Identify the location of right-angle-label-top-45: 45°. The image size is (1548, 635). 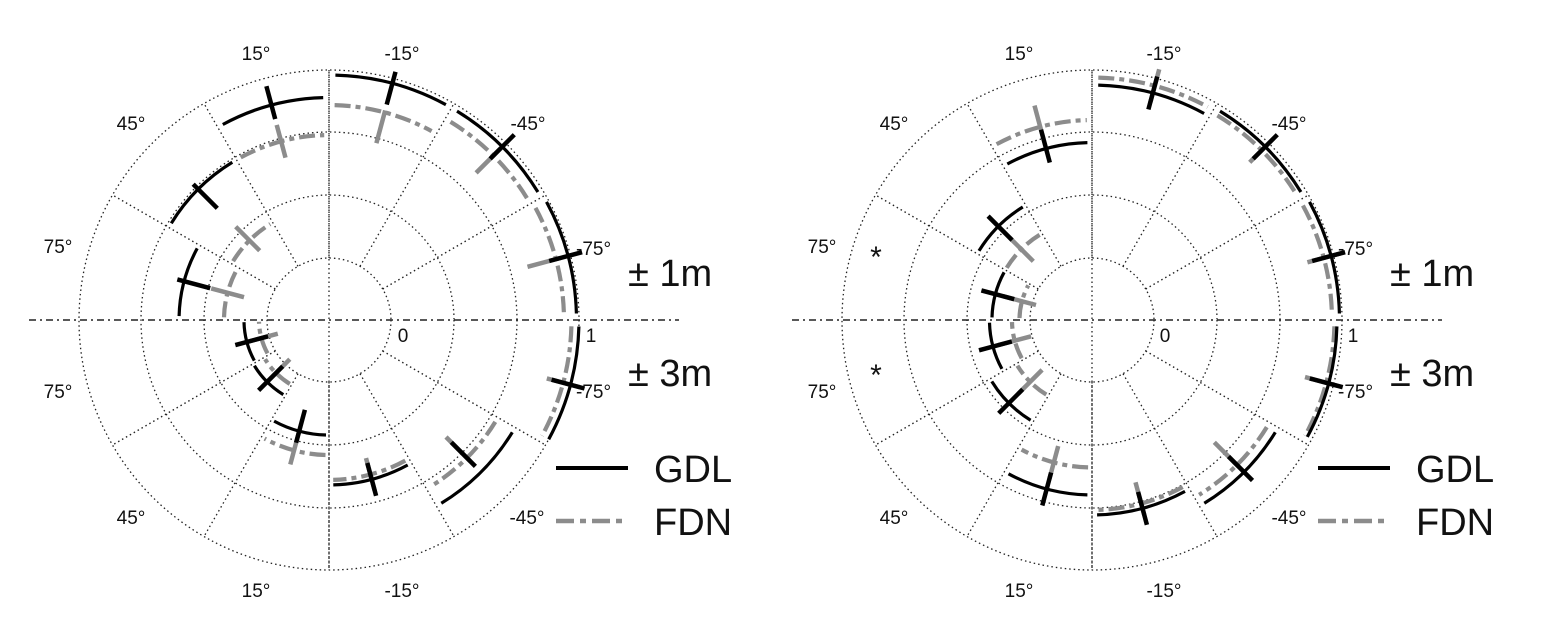
(894, 124).